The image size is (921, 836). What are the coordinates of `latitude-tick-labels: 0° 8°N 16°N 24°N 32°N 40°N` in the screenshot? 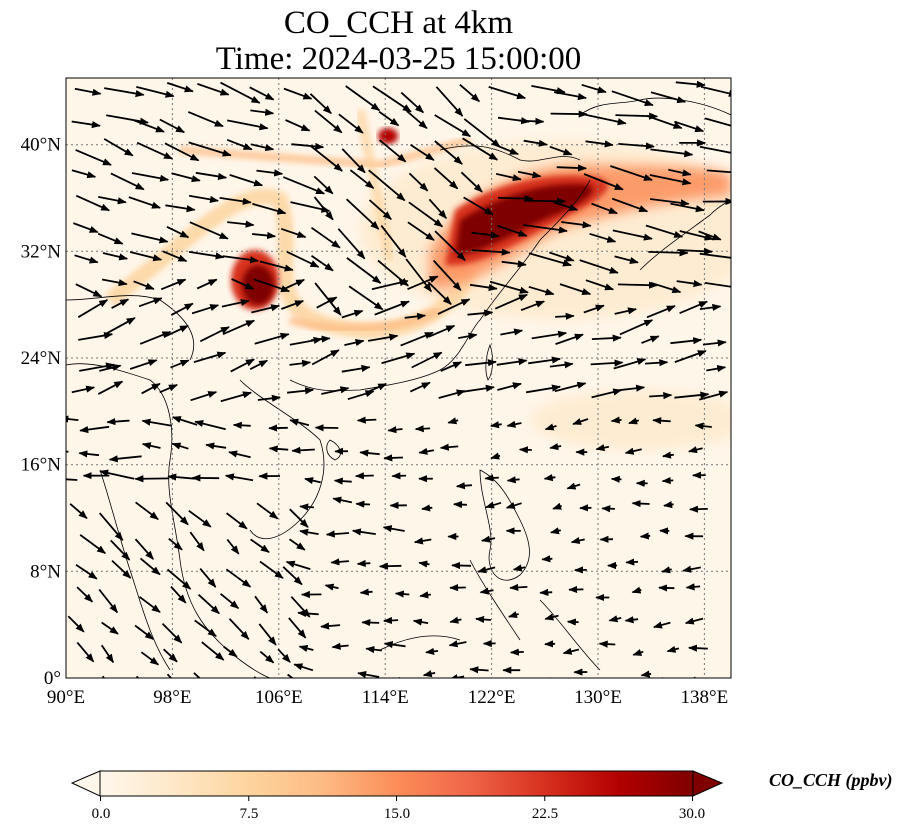 It's located at (41, 412).